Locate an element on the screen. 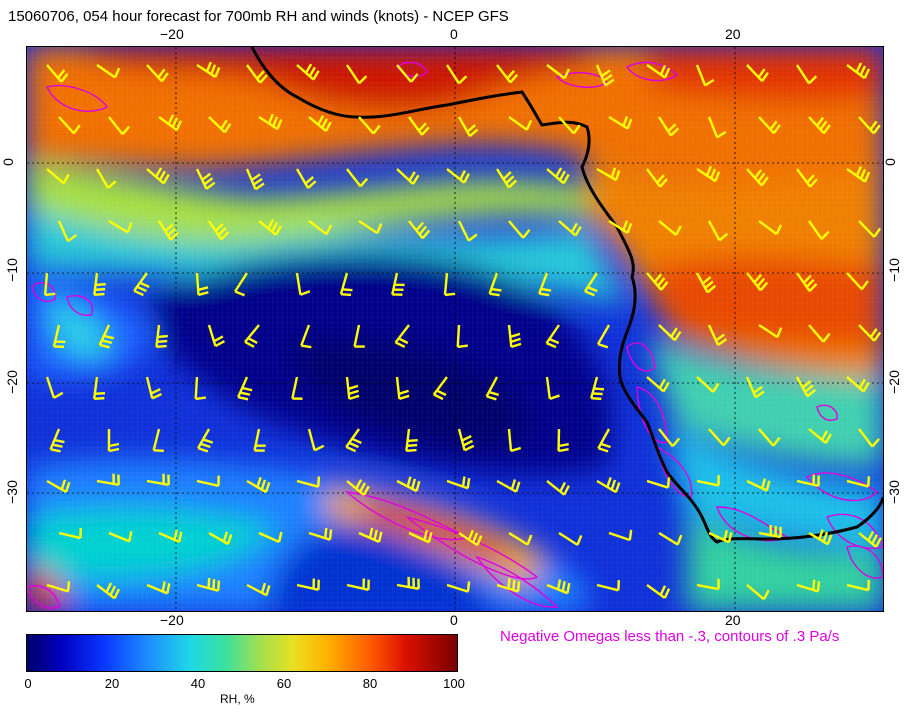 The height and width of the screenshot is (714, 906). right-tick-label: 0 is located at coordinates (889, 162).